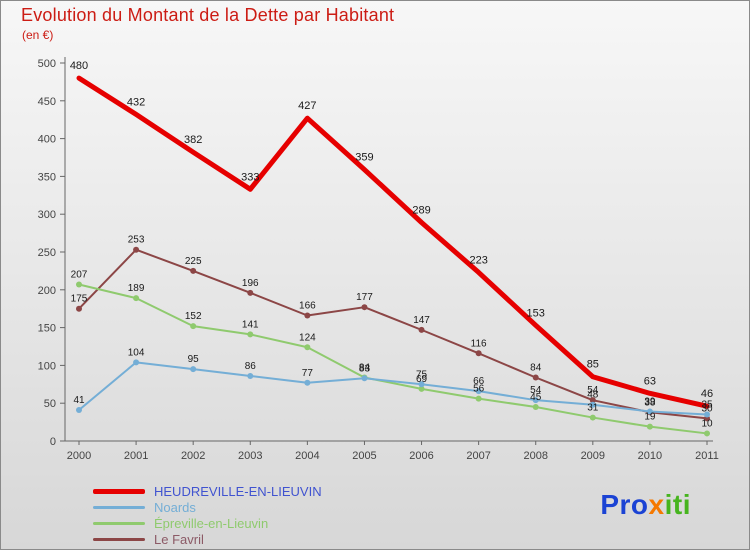 Image resolution: width=750 pixels, height=550 pixels. Describe the element at coordinates (593, 456) in the screenshot. I see `svg-text: 2009` at that location.